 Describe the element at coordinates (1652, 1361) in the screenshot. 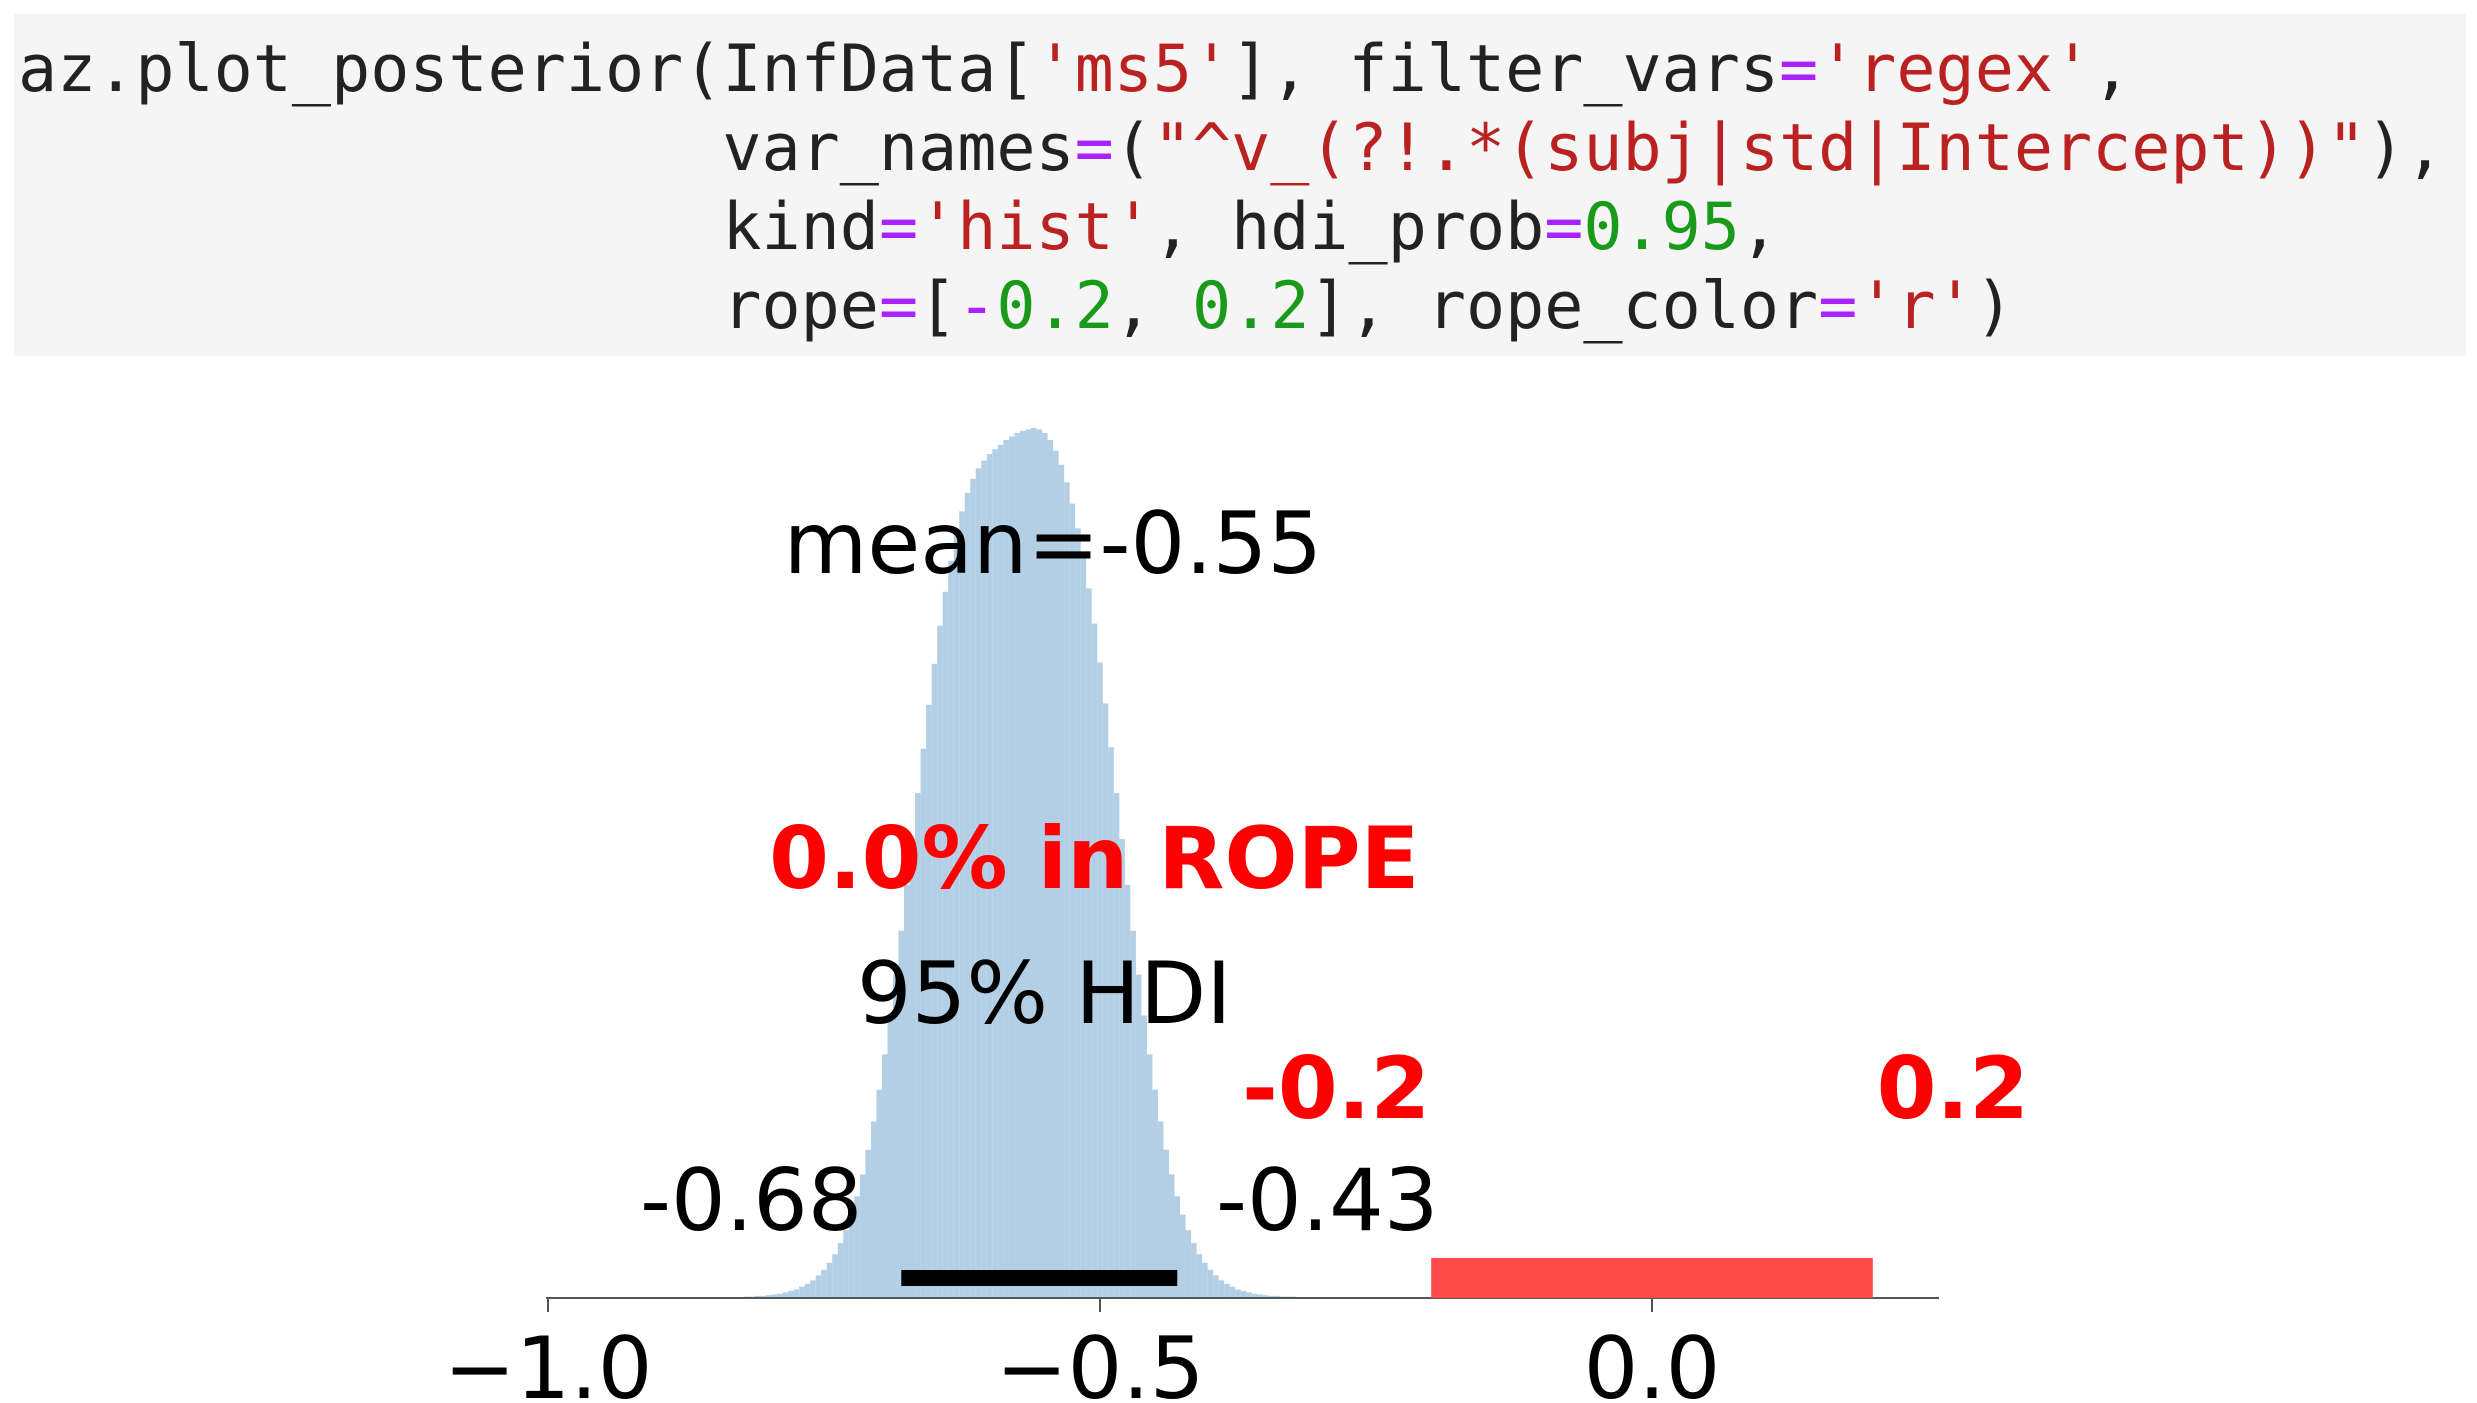

I see `x-tick-label: 0.0` at that location.